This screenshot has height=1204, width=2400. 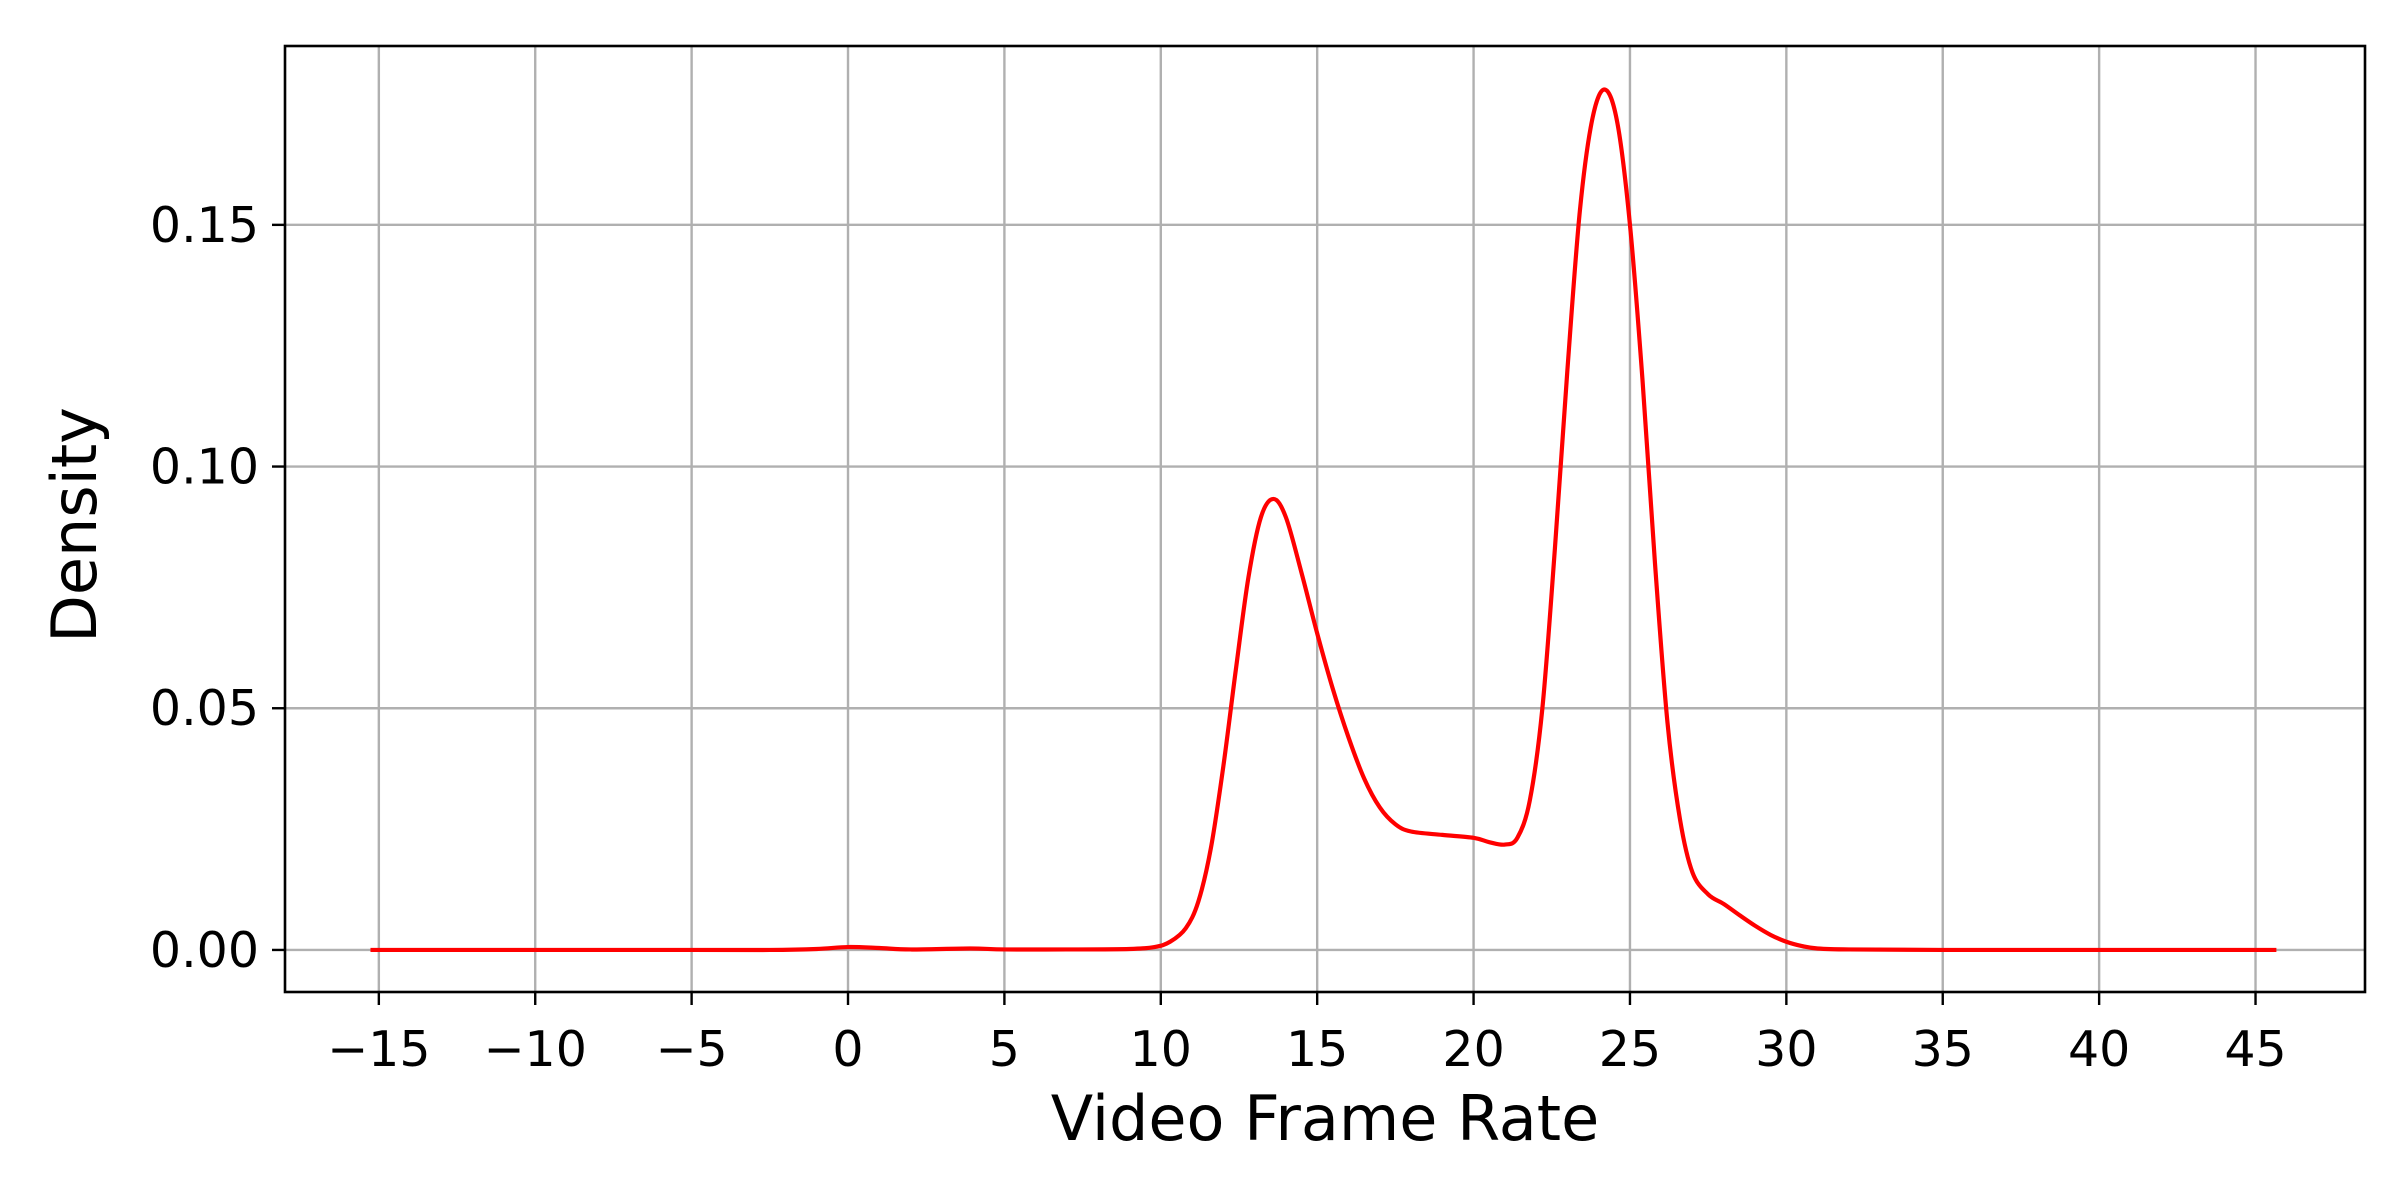 I want to click on y-tick-label: 0.00, so click(x=204, y=950).